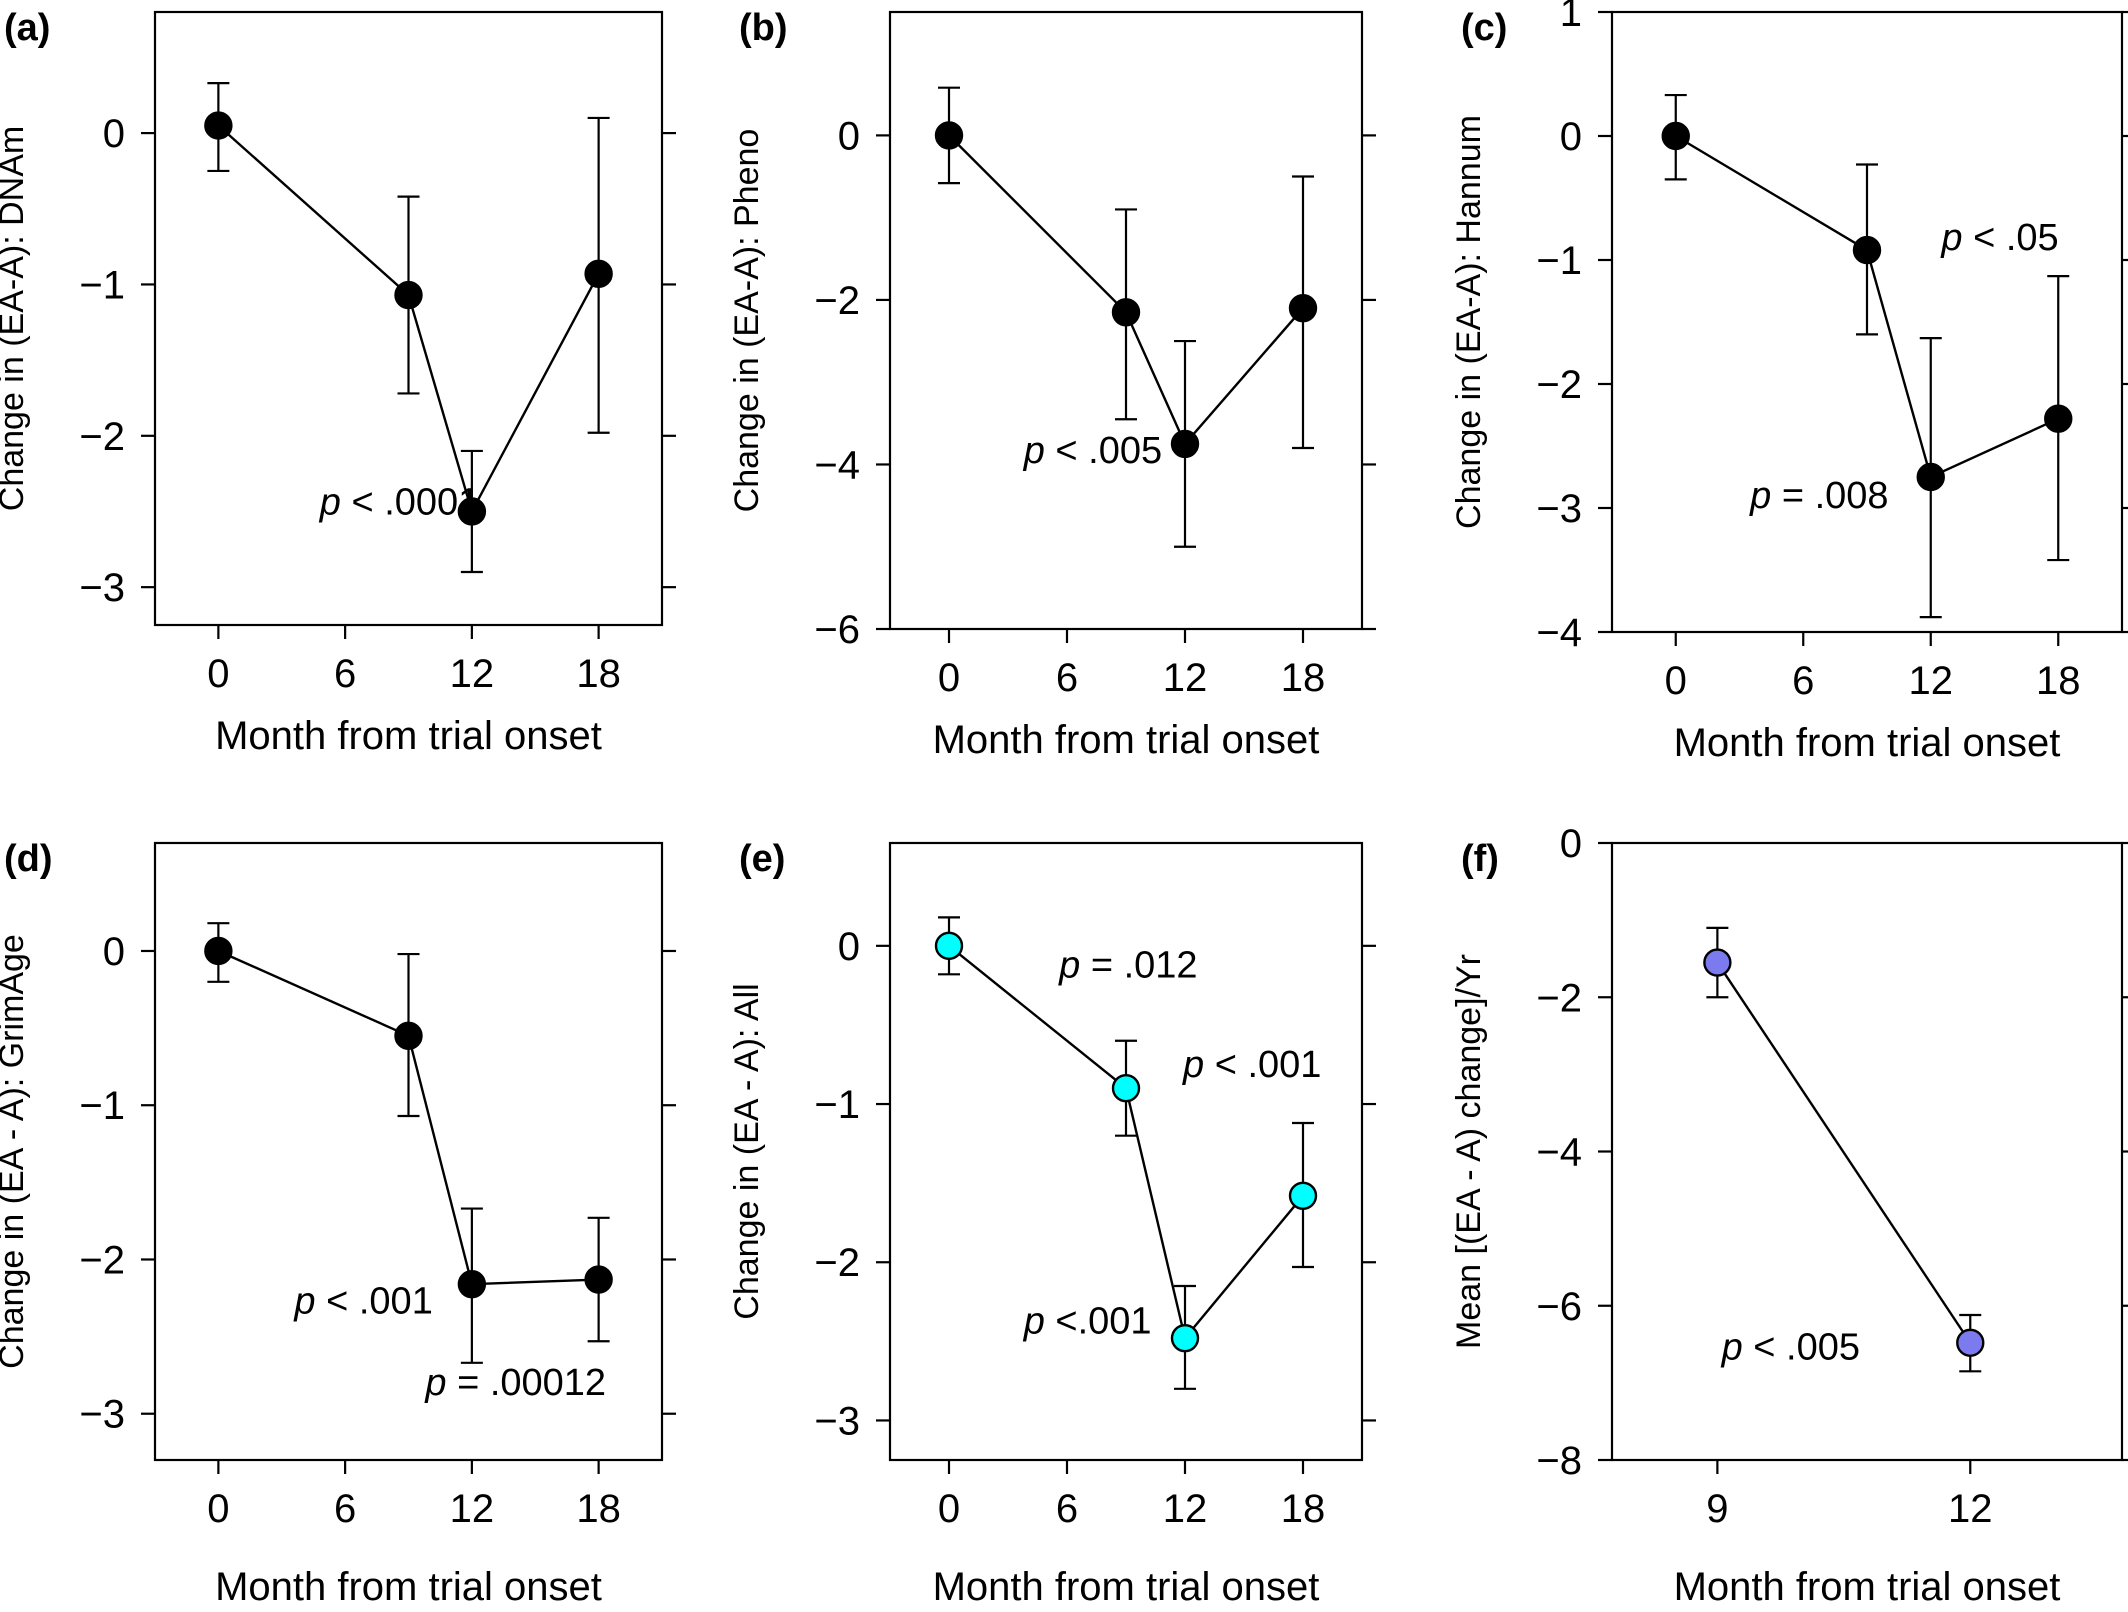  I want to click on panel-label: (b), so click(763, 28).